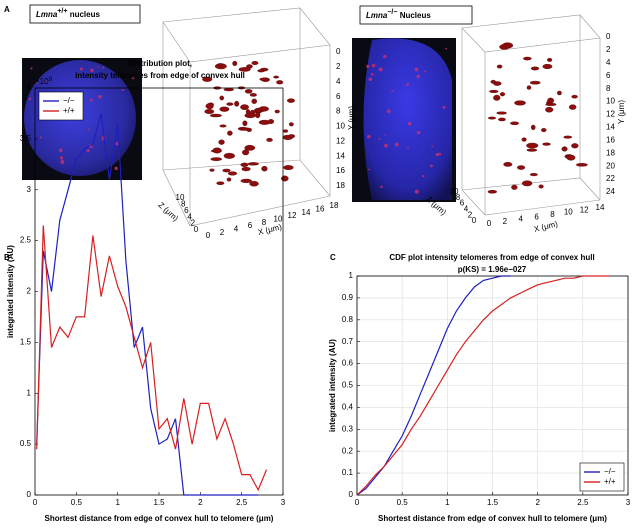  I want to click on y-tick-label-3d: 24, so click(610, 191).